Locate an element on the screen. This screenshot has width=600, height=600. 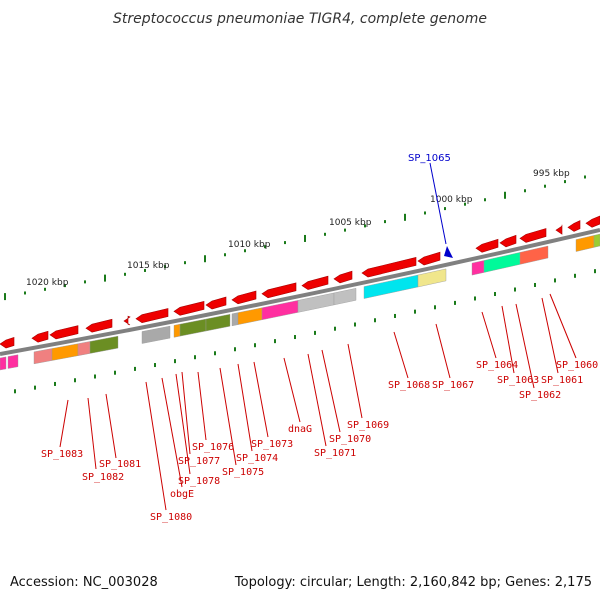
gene-label-sp1061: SP_1061 is located at coordinates (562, 380).